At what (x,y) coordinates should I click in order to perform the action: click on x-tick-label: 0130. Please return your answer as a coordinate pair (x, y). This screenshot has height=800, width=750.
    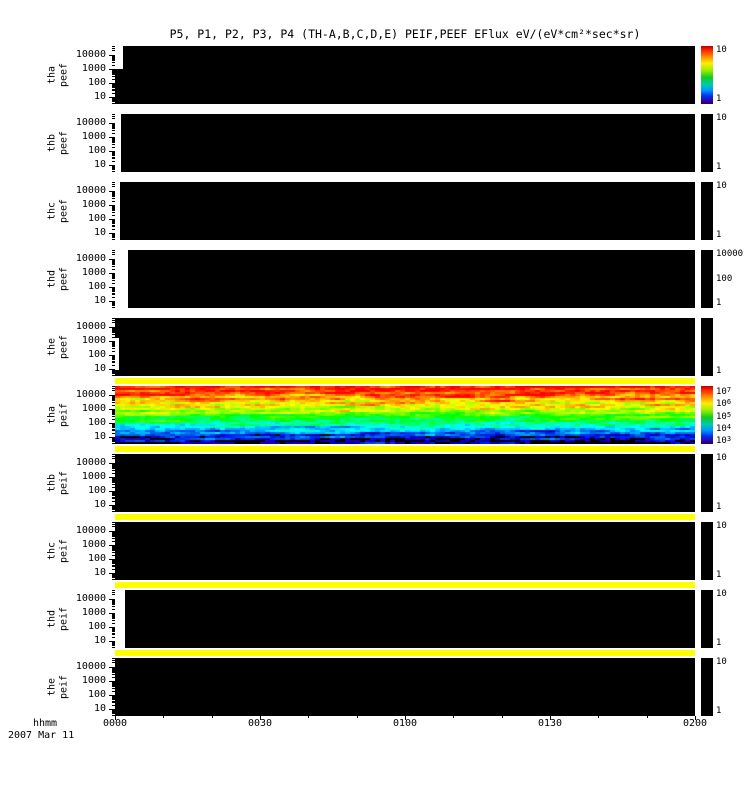
    Looking at the image, I should click on (550, 723).